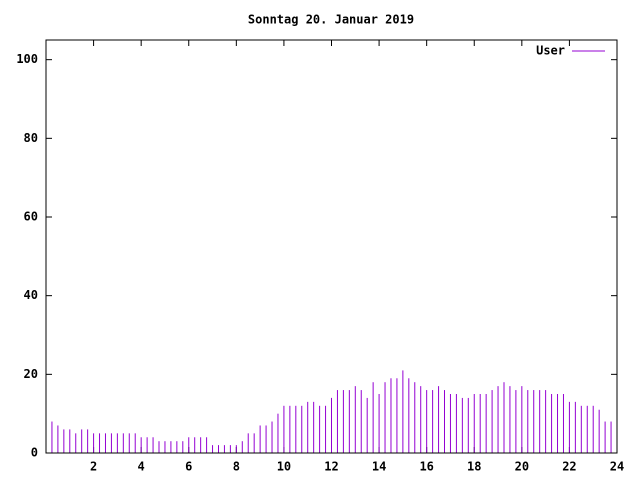 The image size is (640, 480). What do you see at coordinates (474, 467) in the screenshot?
I see `x-tick-label: 18` at bounding box center [474, 467].